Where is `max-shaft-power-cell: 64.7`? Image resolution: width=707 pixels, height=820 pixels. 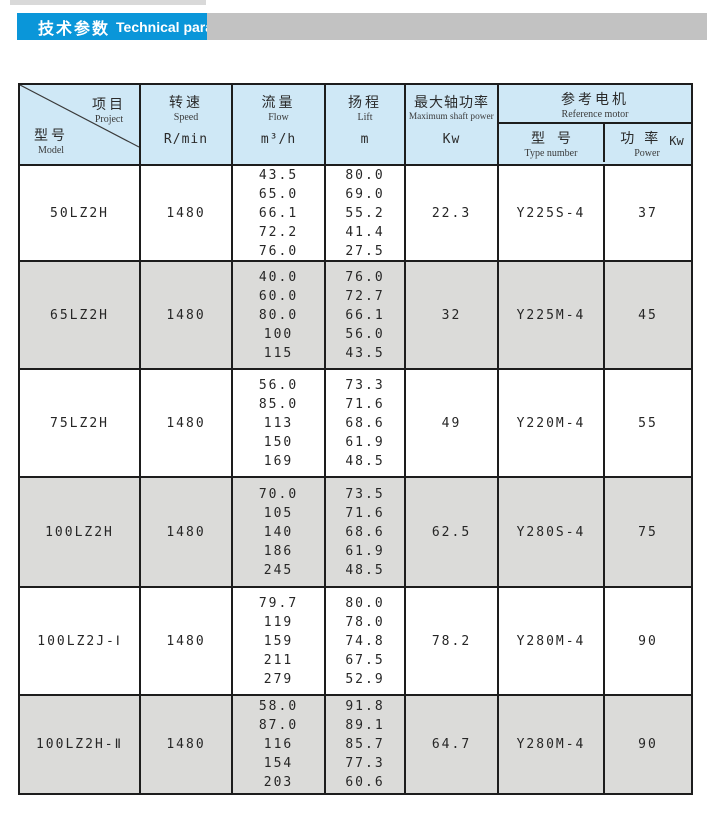 max-shaft-power-cell: 64.7 is located at coordinates (452, 744).